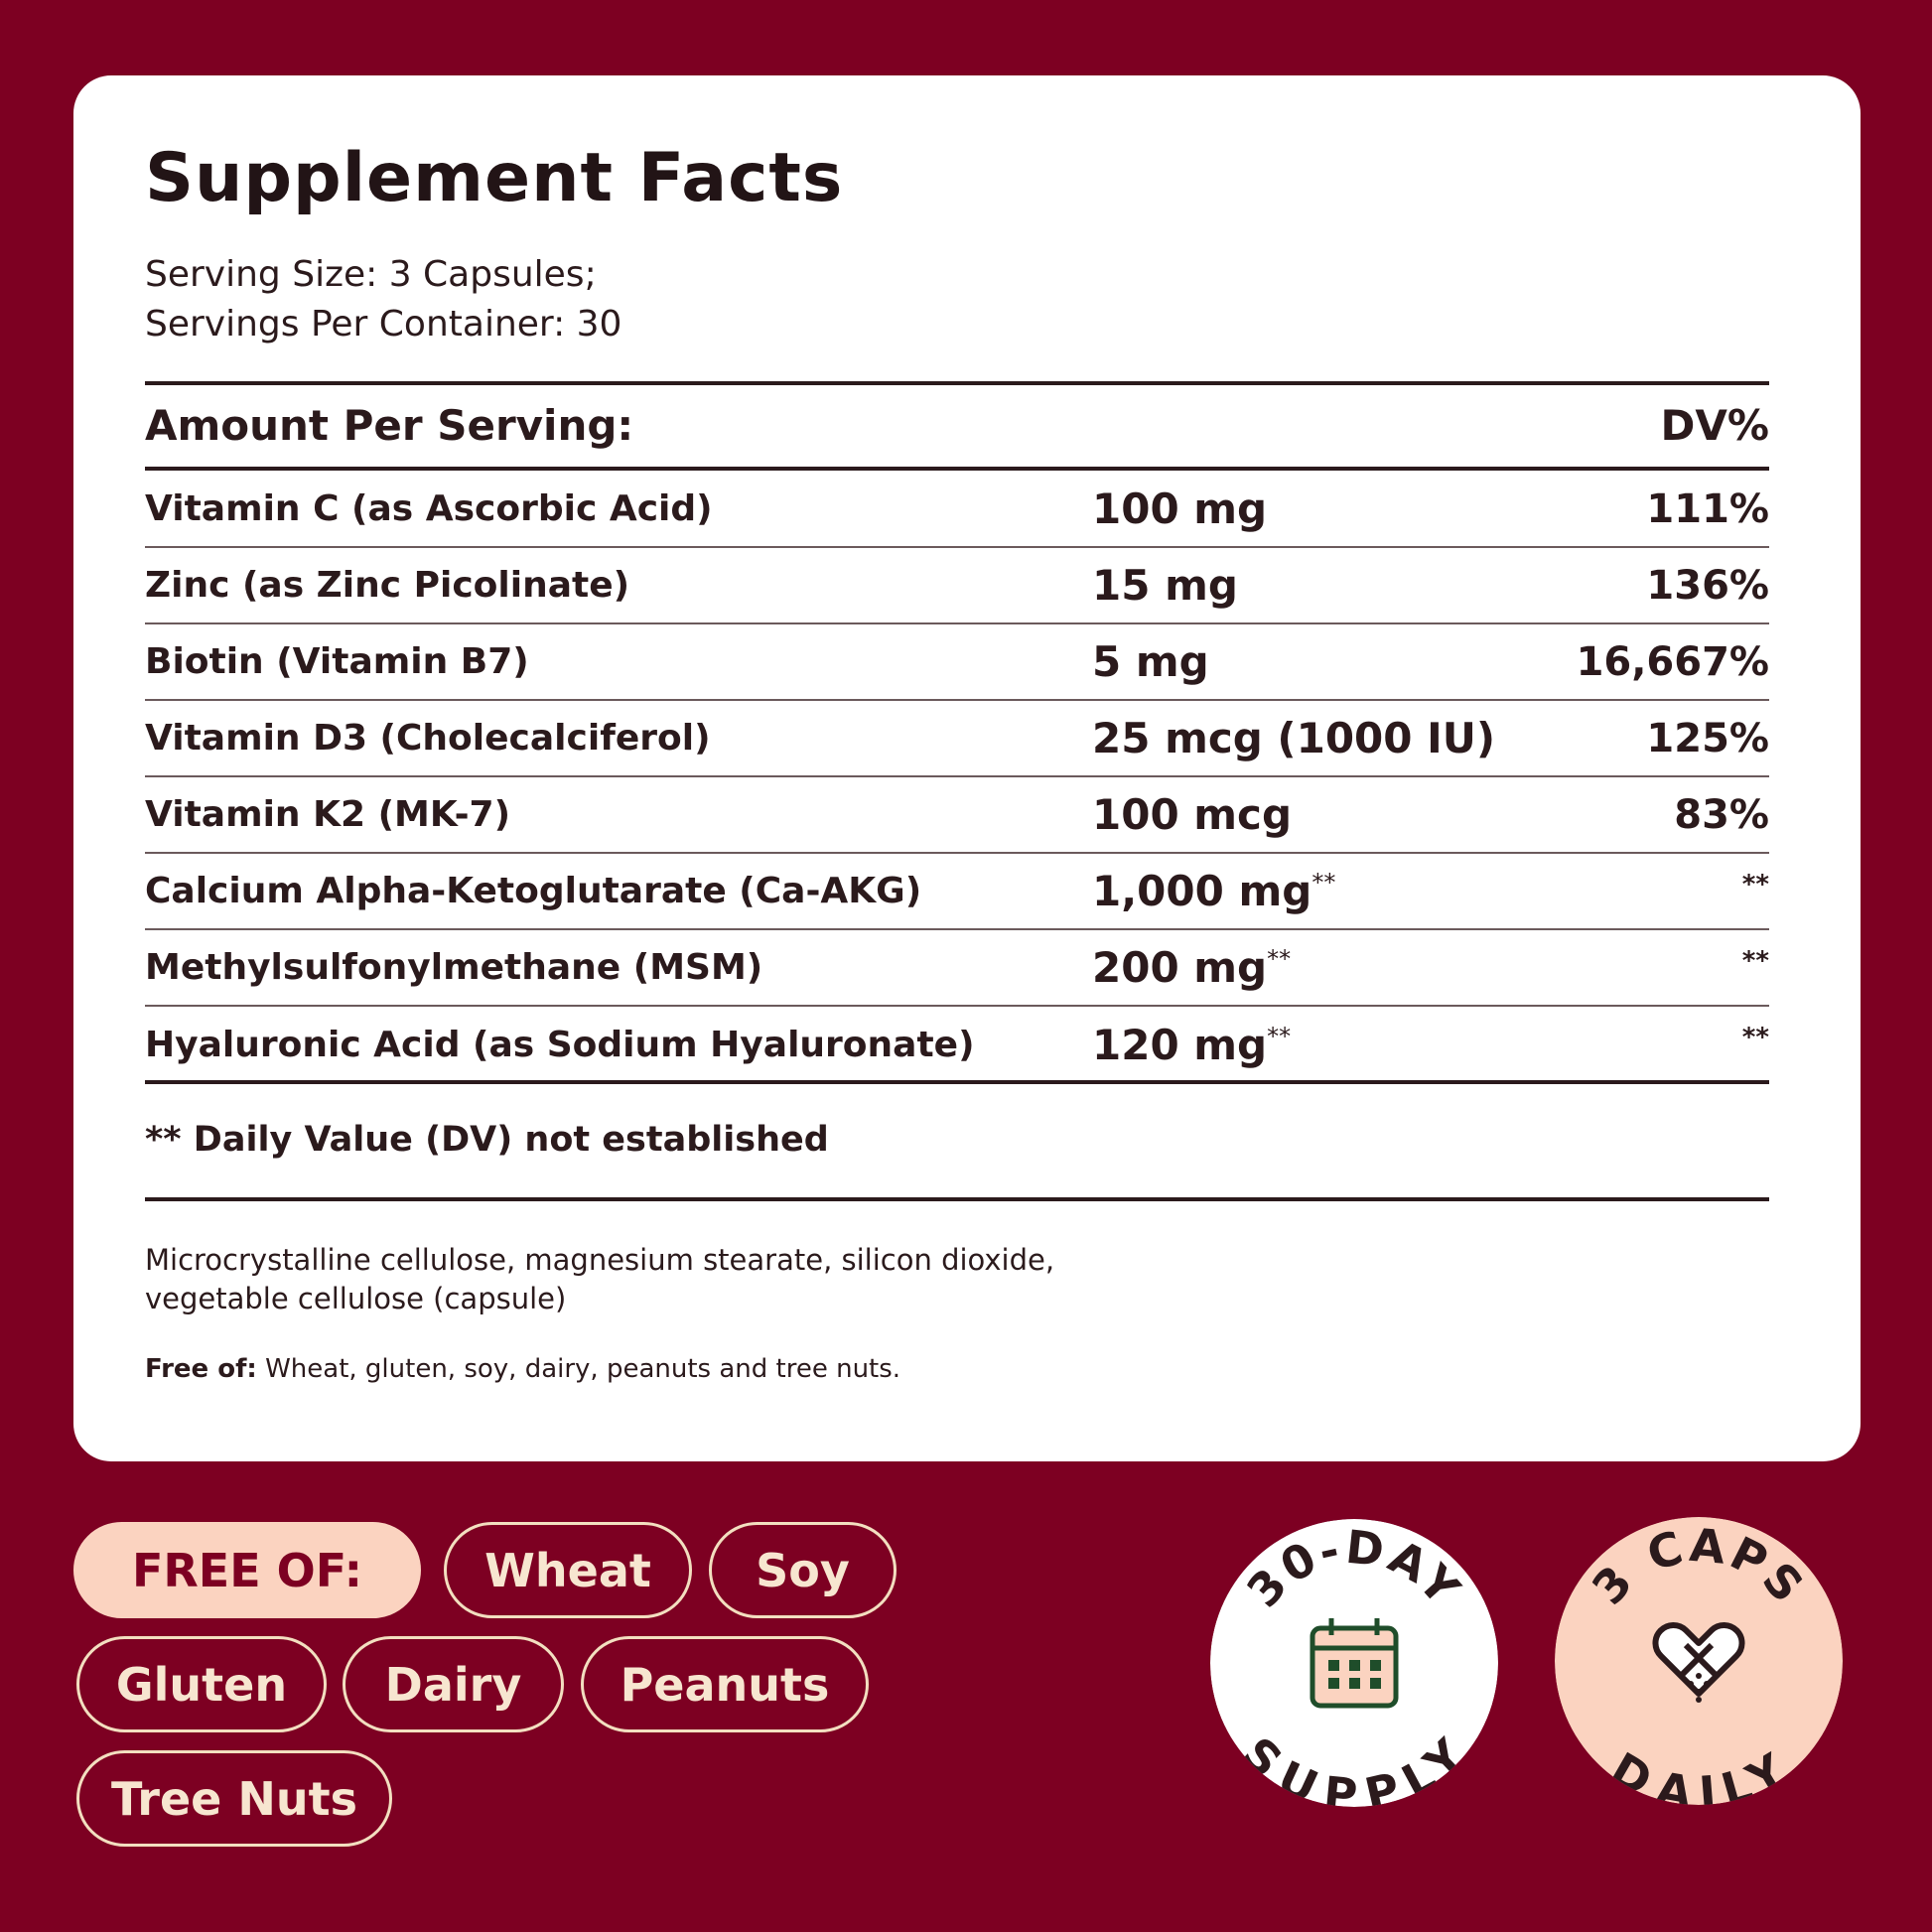  I want to click on table-row: Zinc (as Zinc Picolinate) 15 mg 136%, so click(957, 586).